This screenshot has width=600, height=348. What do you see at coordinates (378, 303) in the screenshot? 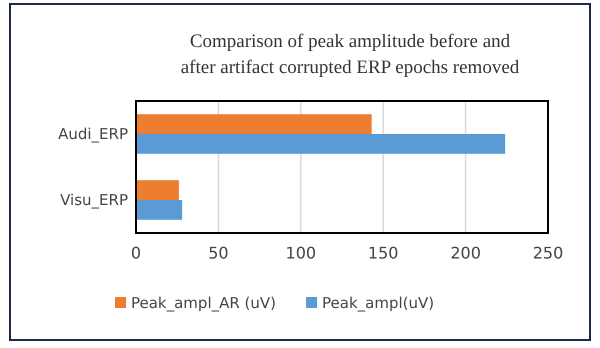
I see `legend-label: Peak_ampl(uV)` at bounding box center [378, 303].